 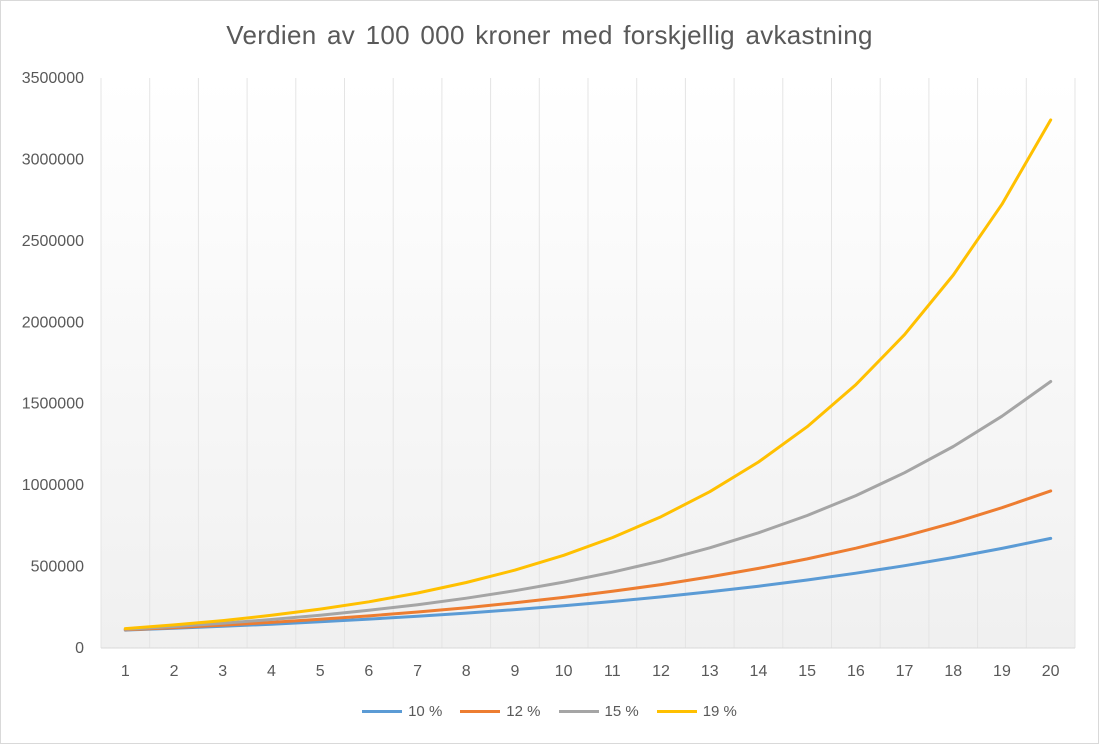 What do you see at coordinates (1051, 671) in the screenshot?
I see `x-tick-label: 20` at bounding box center [1051, 671].